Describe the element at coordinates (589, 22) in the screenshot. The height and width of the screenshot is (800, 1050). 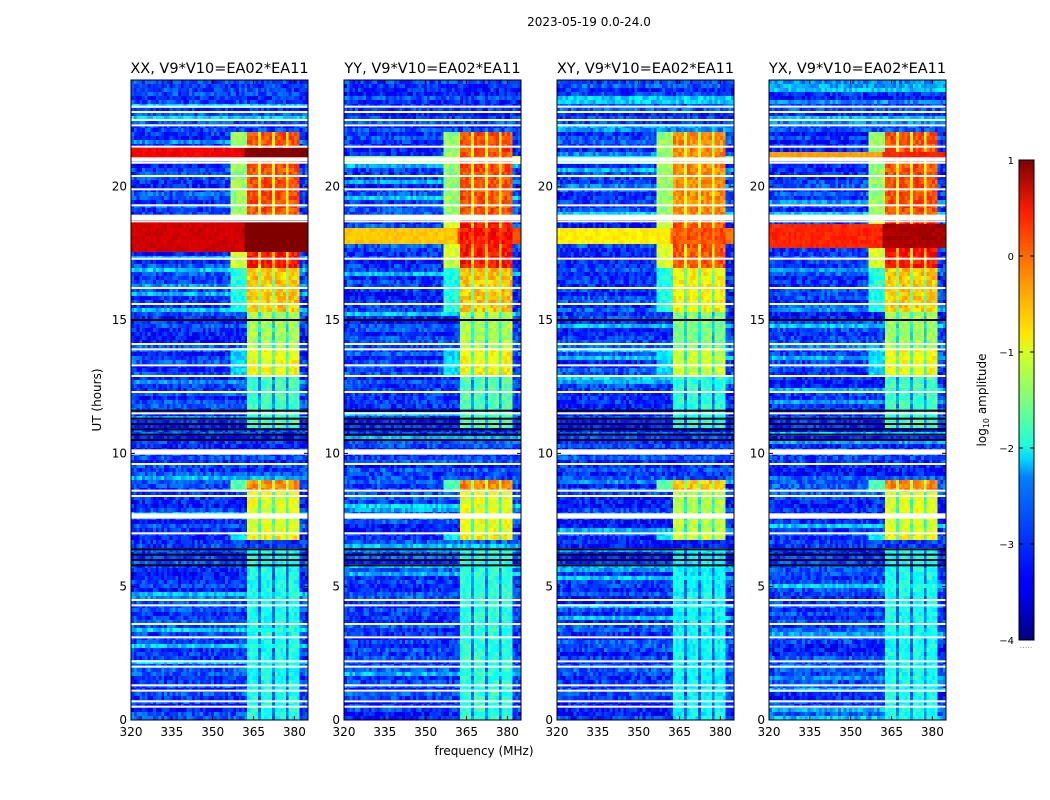
I see `figure-suptitle: 2023-05-19 0.0-24.0` at that location.